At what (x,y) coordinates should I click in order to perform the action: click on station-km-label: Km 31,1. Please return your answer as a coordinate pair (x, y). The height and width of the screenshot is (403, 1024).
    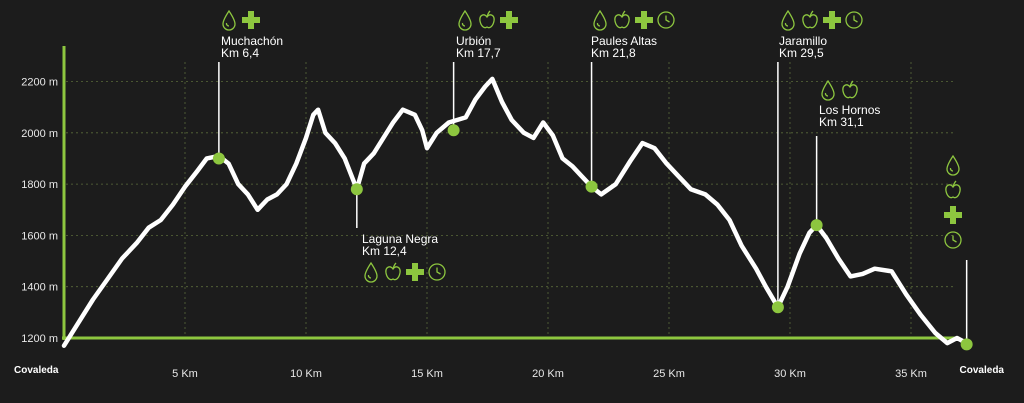
    Looking at the image, I should click on (841, 122).